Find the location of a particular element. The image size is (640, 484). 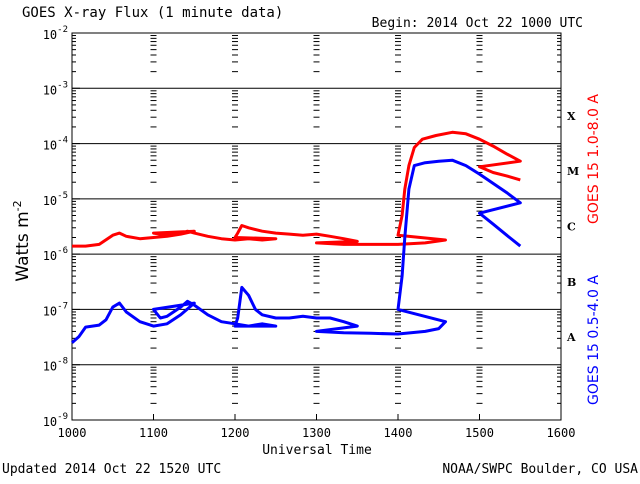

x-axis-label: Universal Time is located at coordinates (317, 450).